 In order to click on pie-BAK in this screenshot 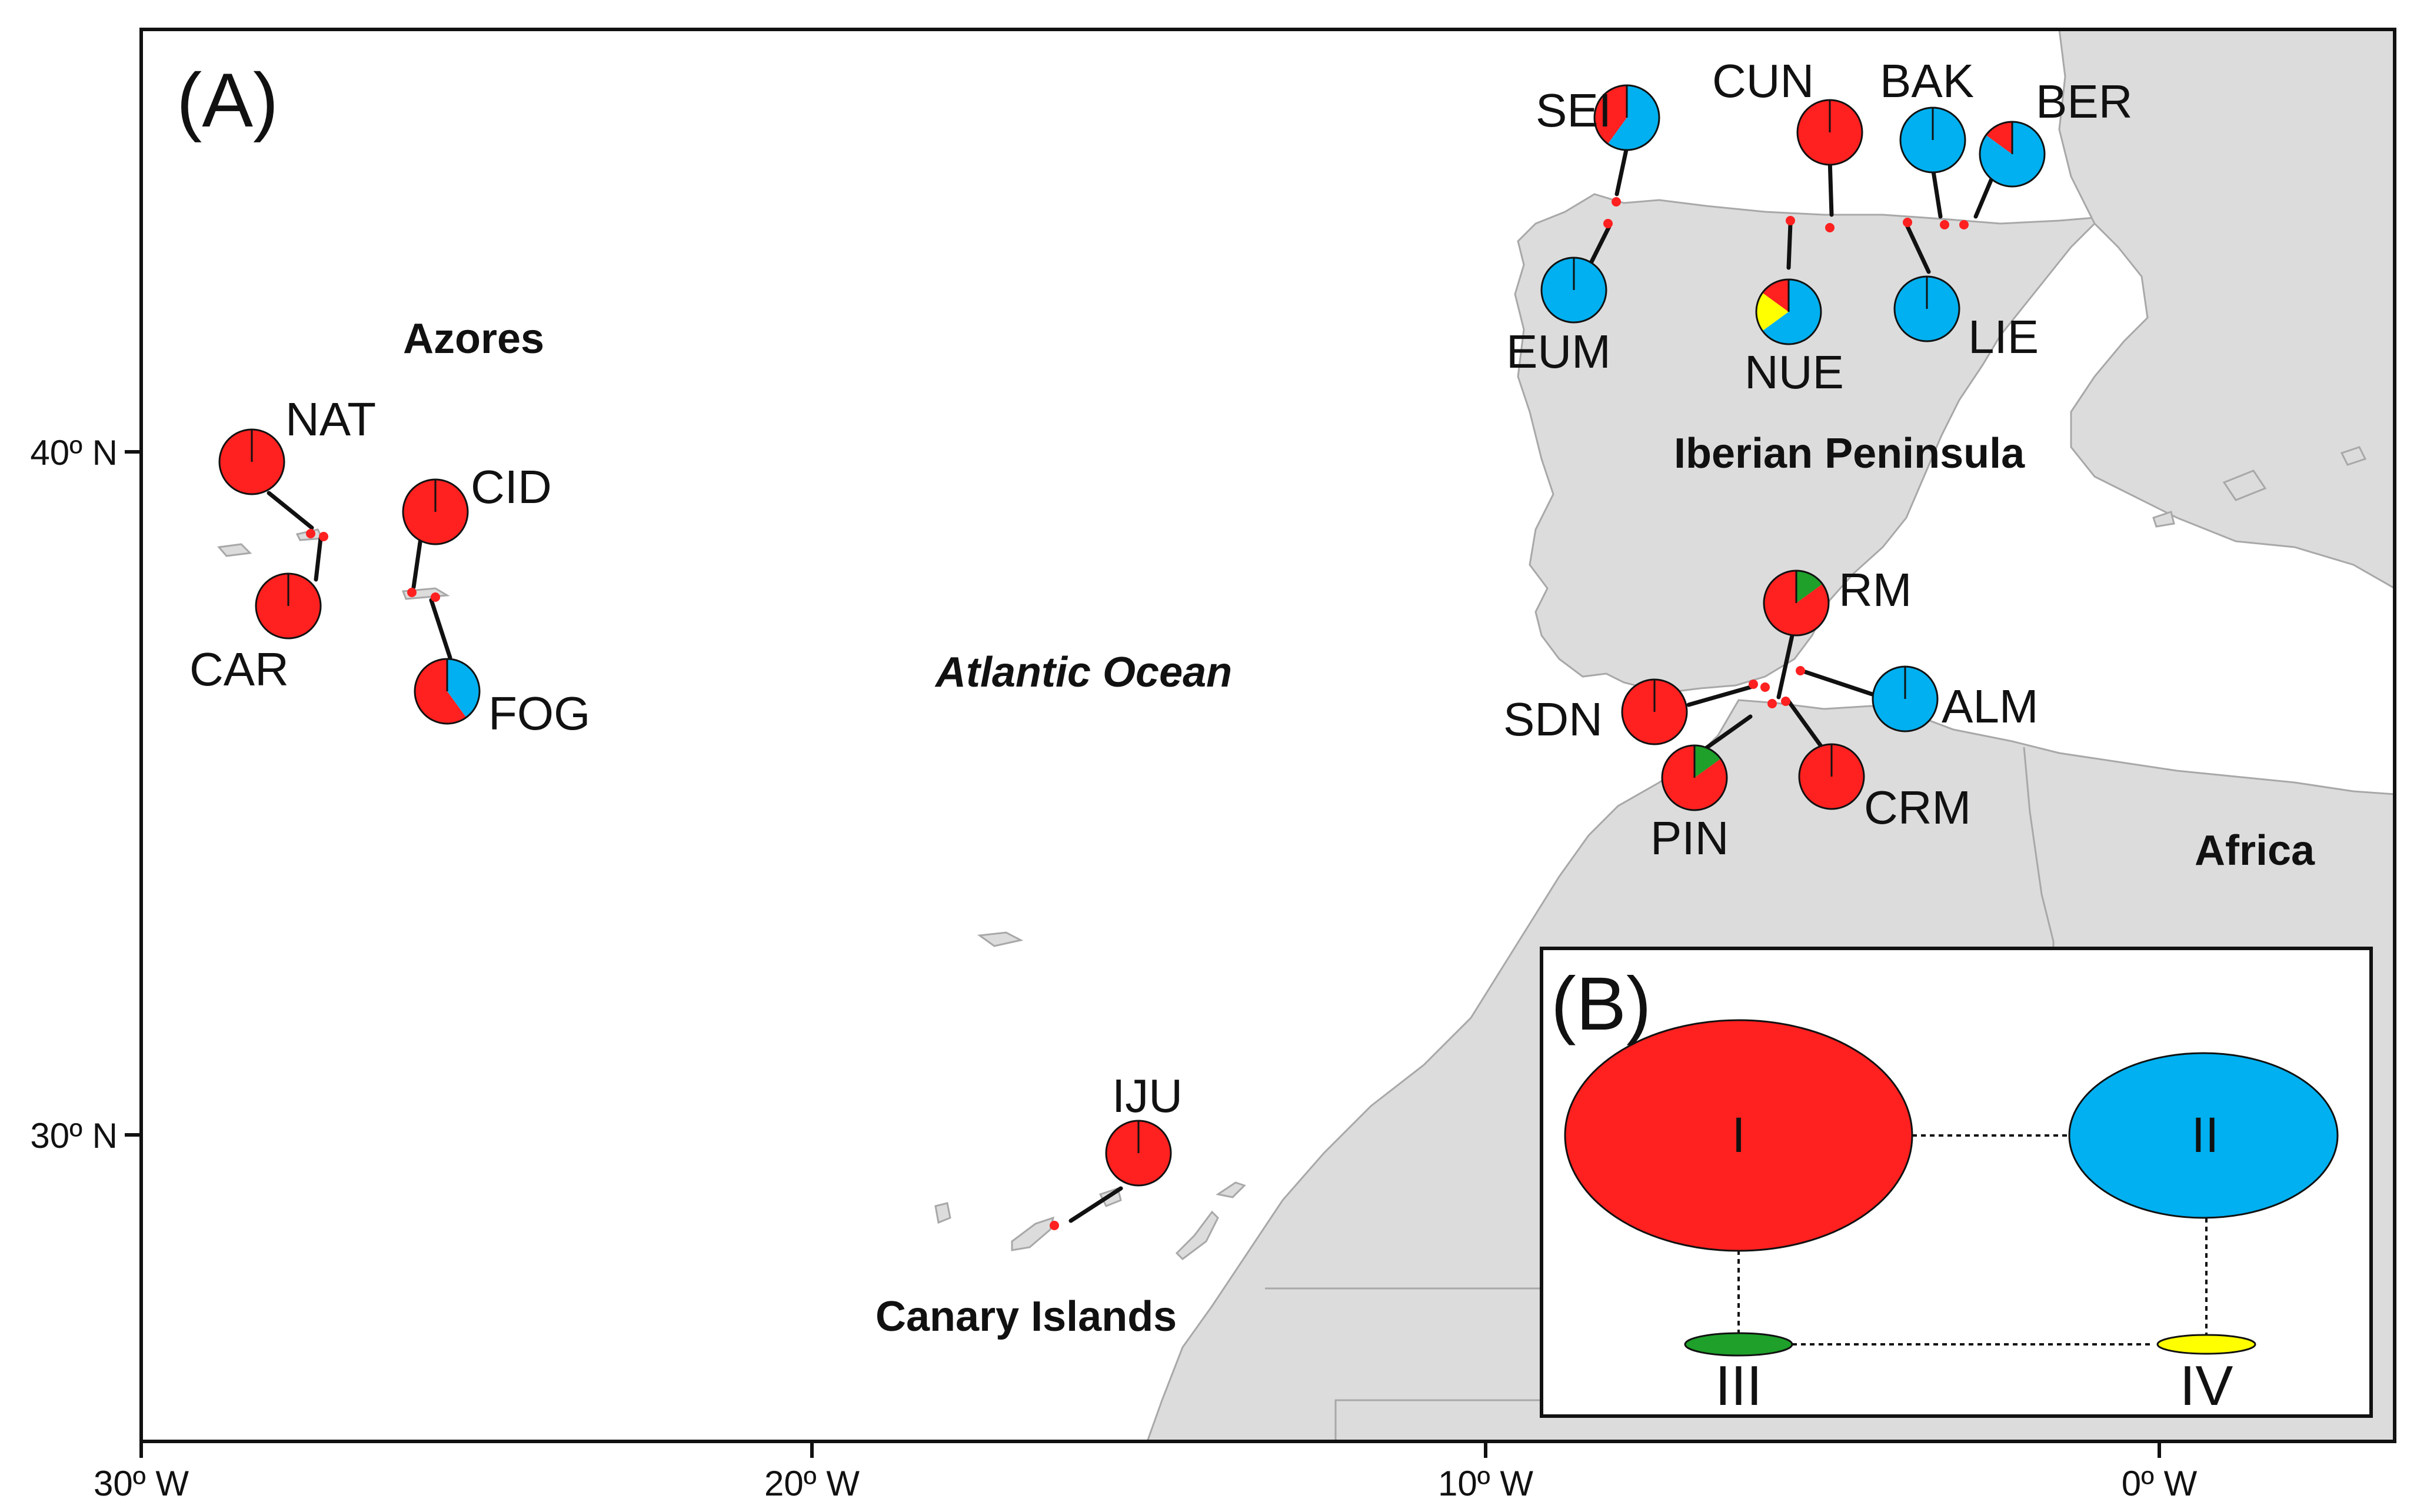, I will do `click(1932, 140)`.